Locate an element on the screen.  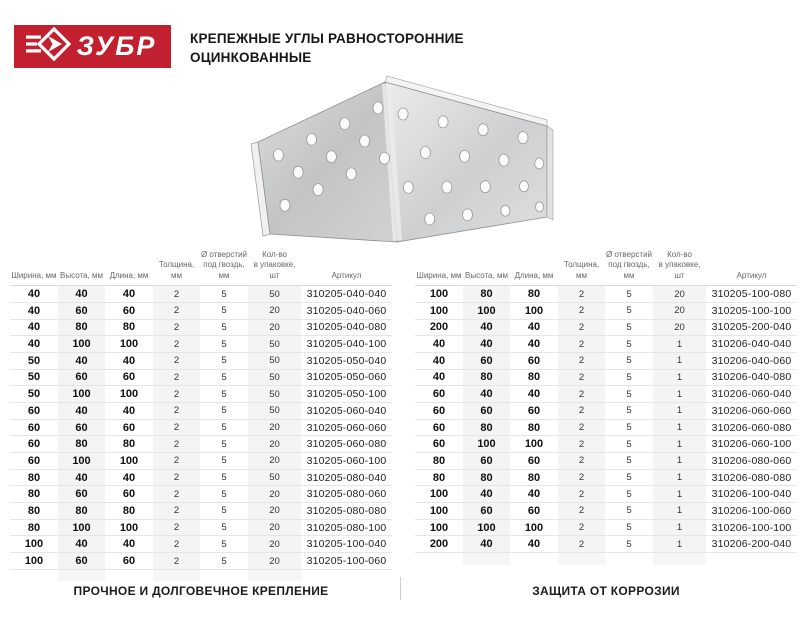
table-row: 50 100 100 2 5 50 310205-050-100 is located at coordinates (201, 394).